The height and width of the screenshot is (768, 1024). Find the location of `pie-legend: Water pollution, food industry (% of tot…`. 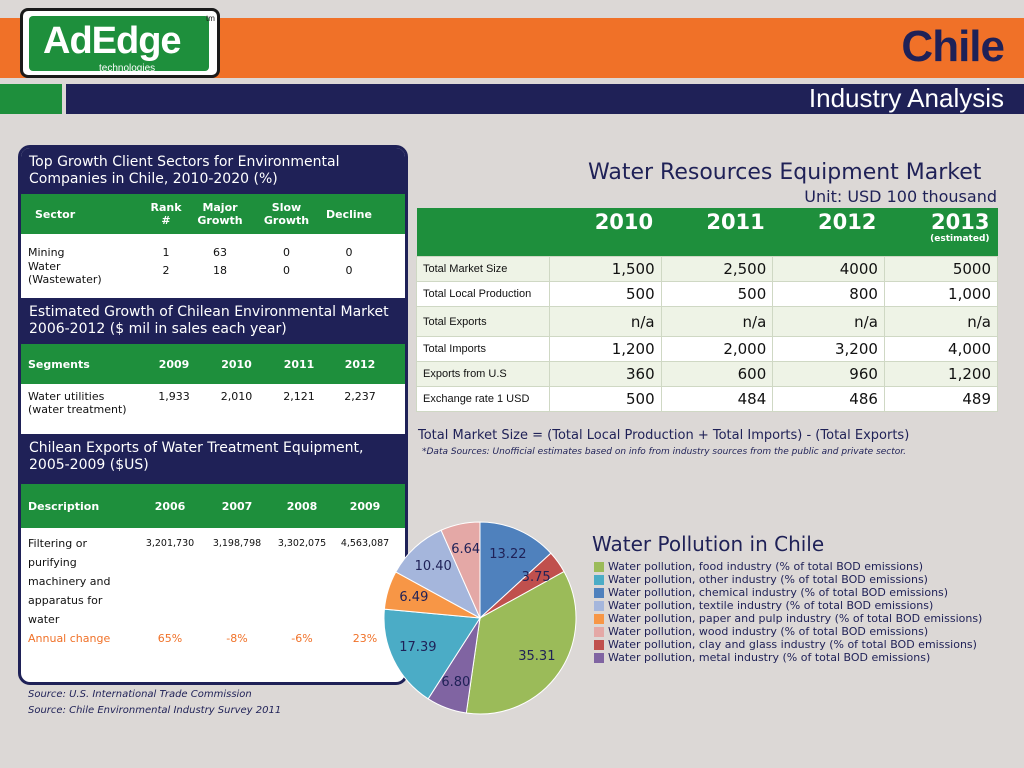

pie-legend: Water pollution, food industry (% of tot… is located at coordinates (788, 612).